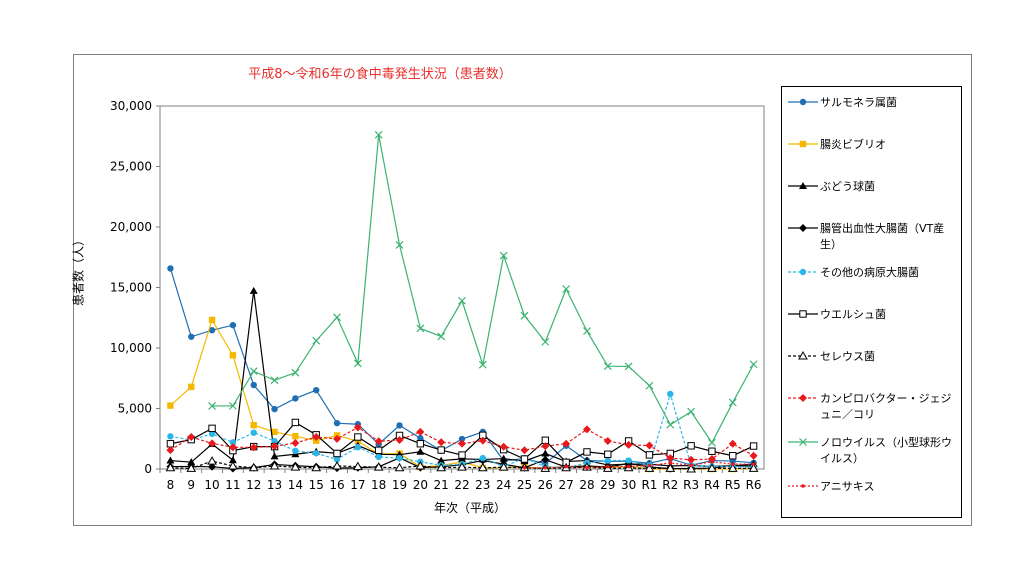 This screenshot has height=576, width=1024. Describe the element at coordinates (853, 314) in the screenshot. I see `legend-label: ウエルシュ菌` at that location.